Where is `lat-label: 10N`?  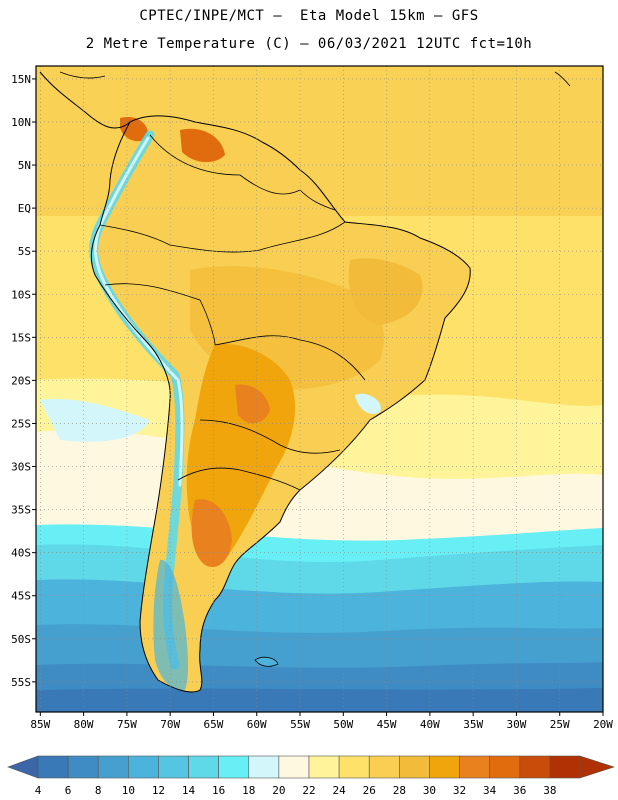 lat-label: 10N is located at coordinates (21, 122).